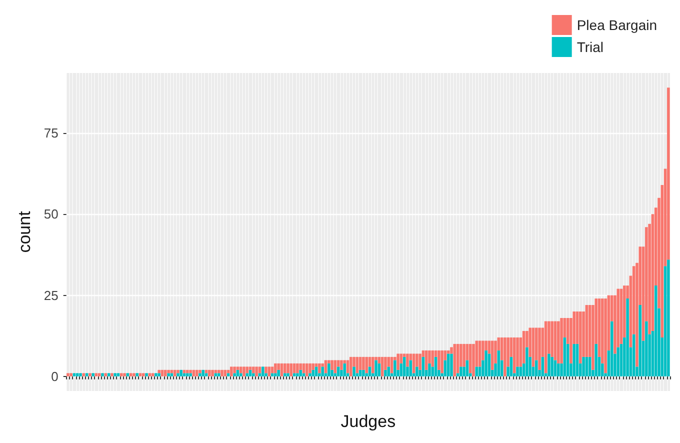  What do you see at coordinates (590, 47) in the screenshot?
I see `legend-label: Trial` at bounding box center [590, 47].